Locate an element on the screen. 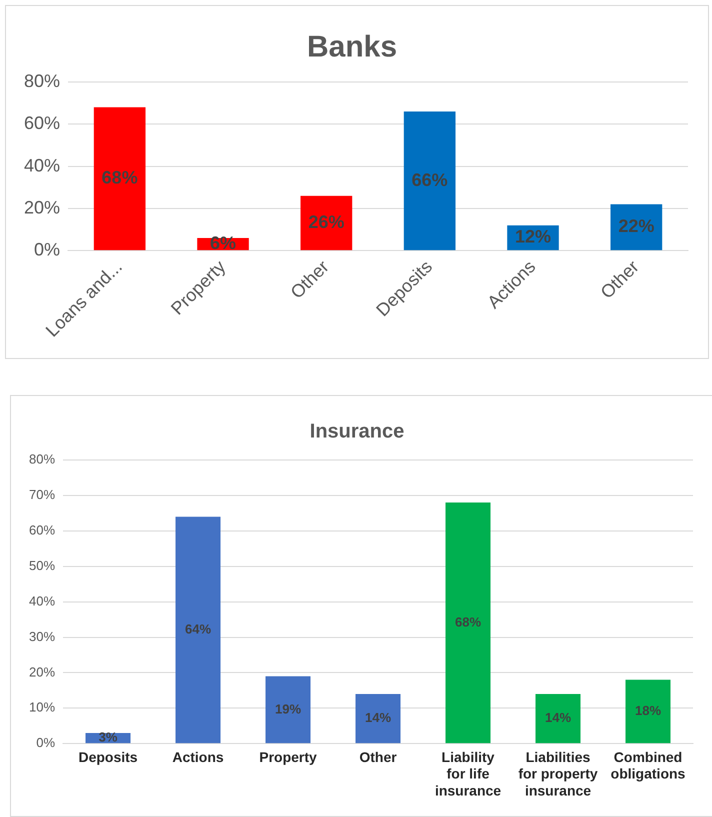 This screenshot has height=817, width=712. x-tick-label: Deposits is located at coordinates (108, 756).